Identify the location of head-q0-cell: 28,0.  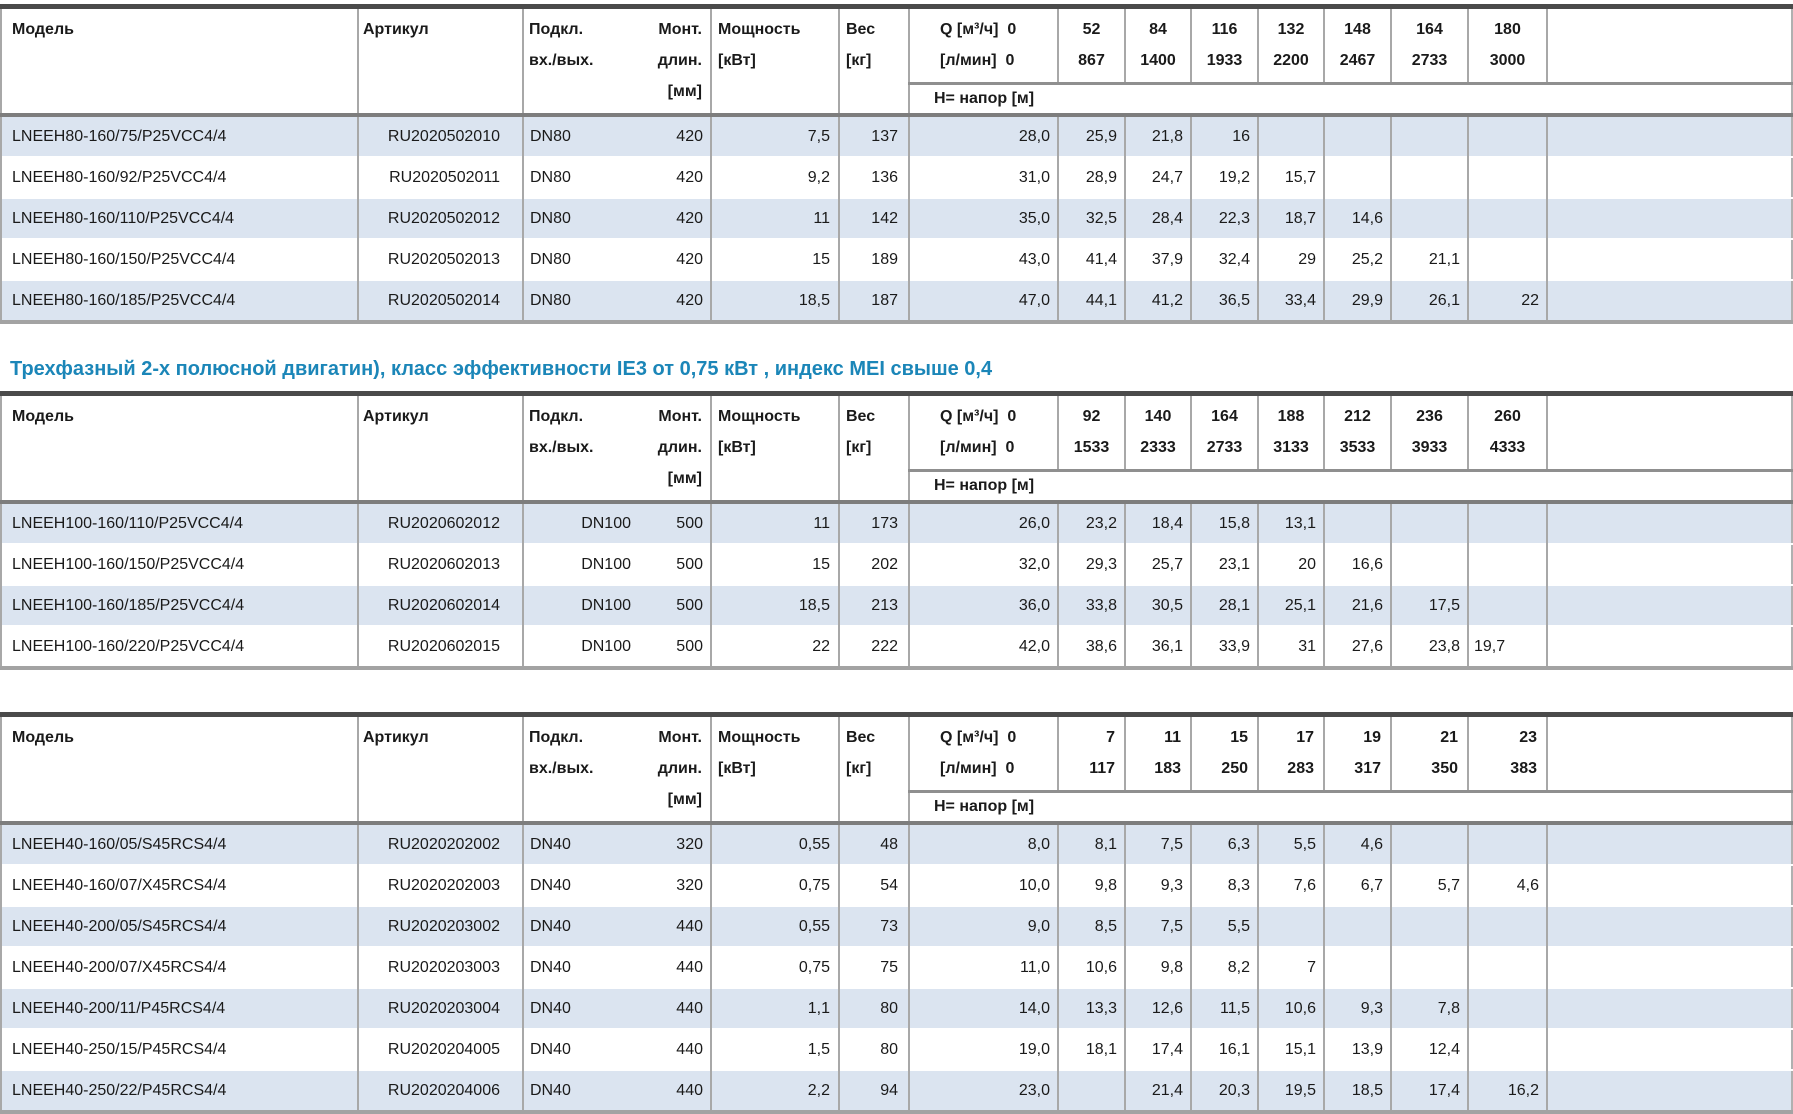
(983, 136).